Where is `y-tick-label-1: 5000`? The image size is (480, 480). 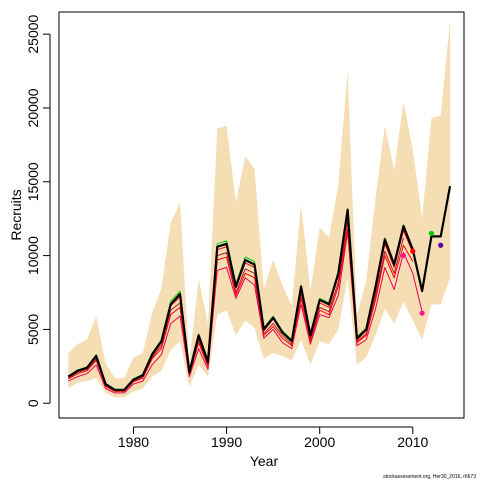
y-tick-label-1: 5000 is located at coordinates (33, 329).